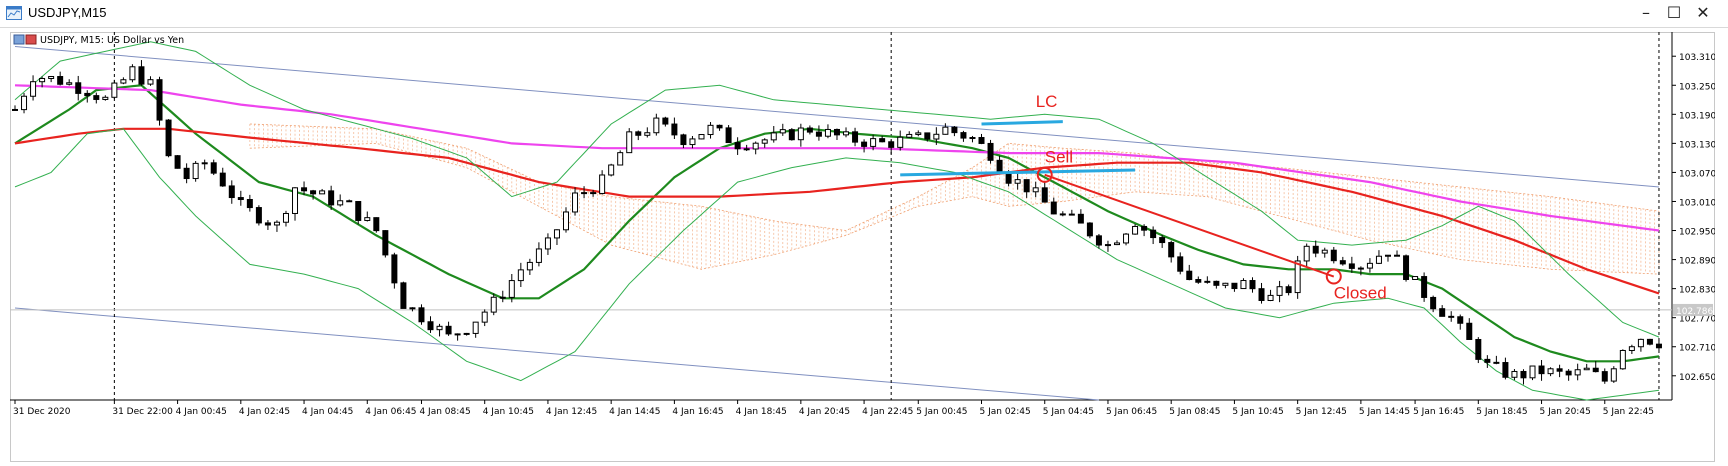 The height and width of the screenshot is (466, 1728). Describe the element at coordinates (1674, 12) in the screenshot. I see `maximize-button: ☐` at that location.